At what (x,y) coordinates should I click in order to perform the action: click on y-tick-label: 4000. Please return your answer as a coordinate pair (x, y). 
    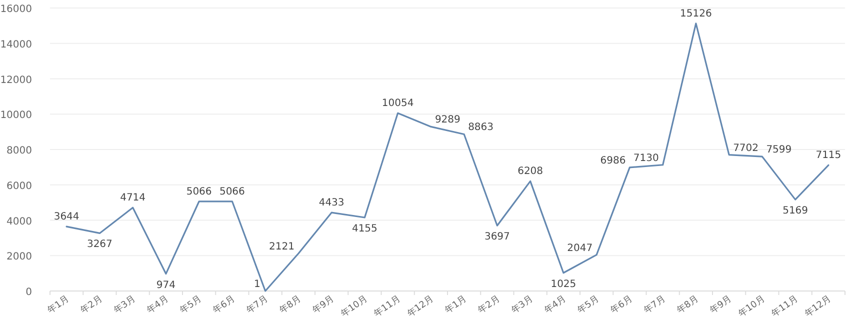
    Looking at the image, I should click on (19, 222).